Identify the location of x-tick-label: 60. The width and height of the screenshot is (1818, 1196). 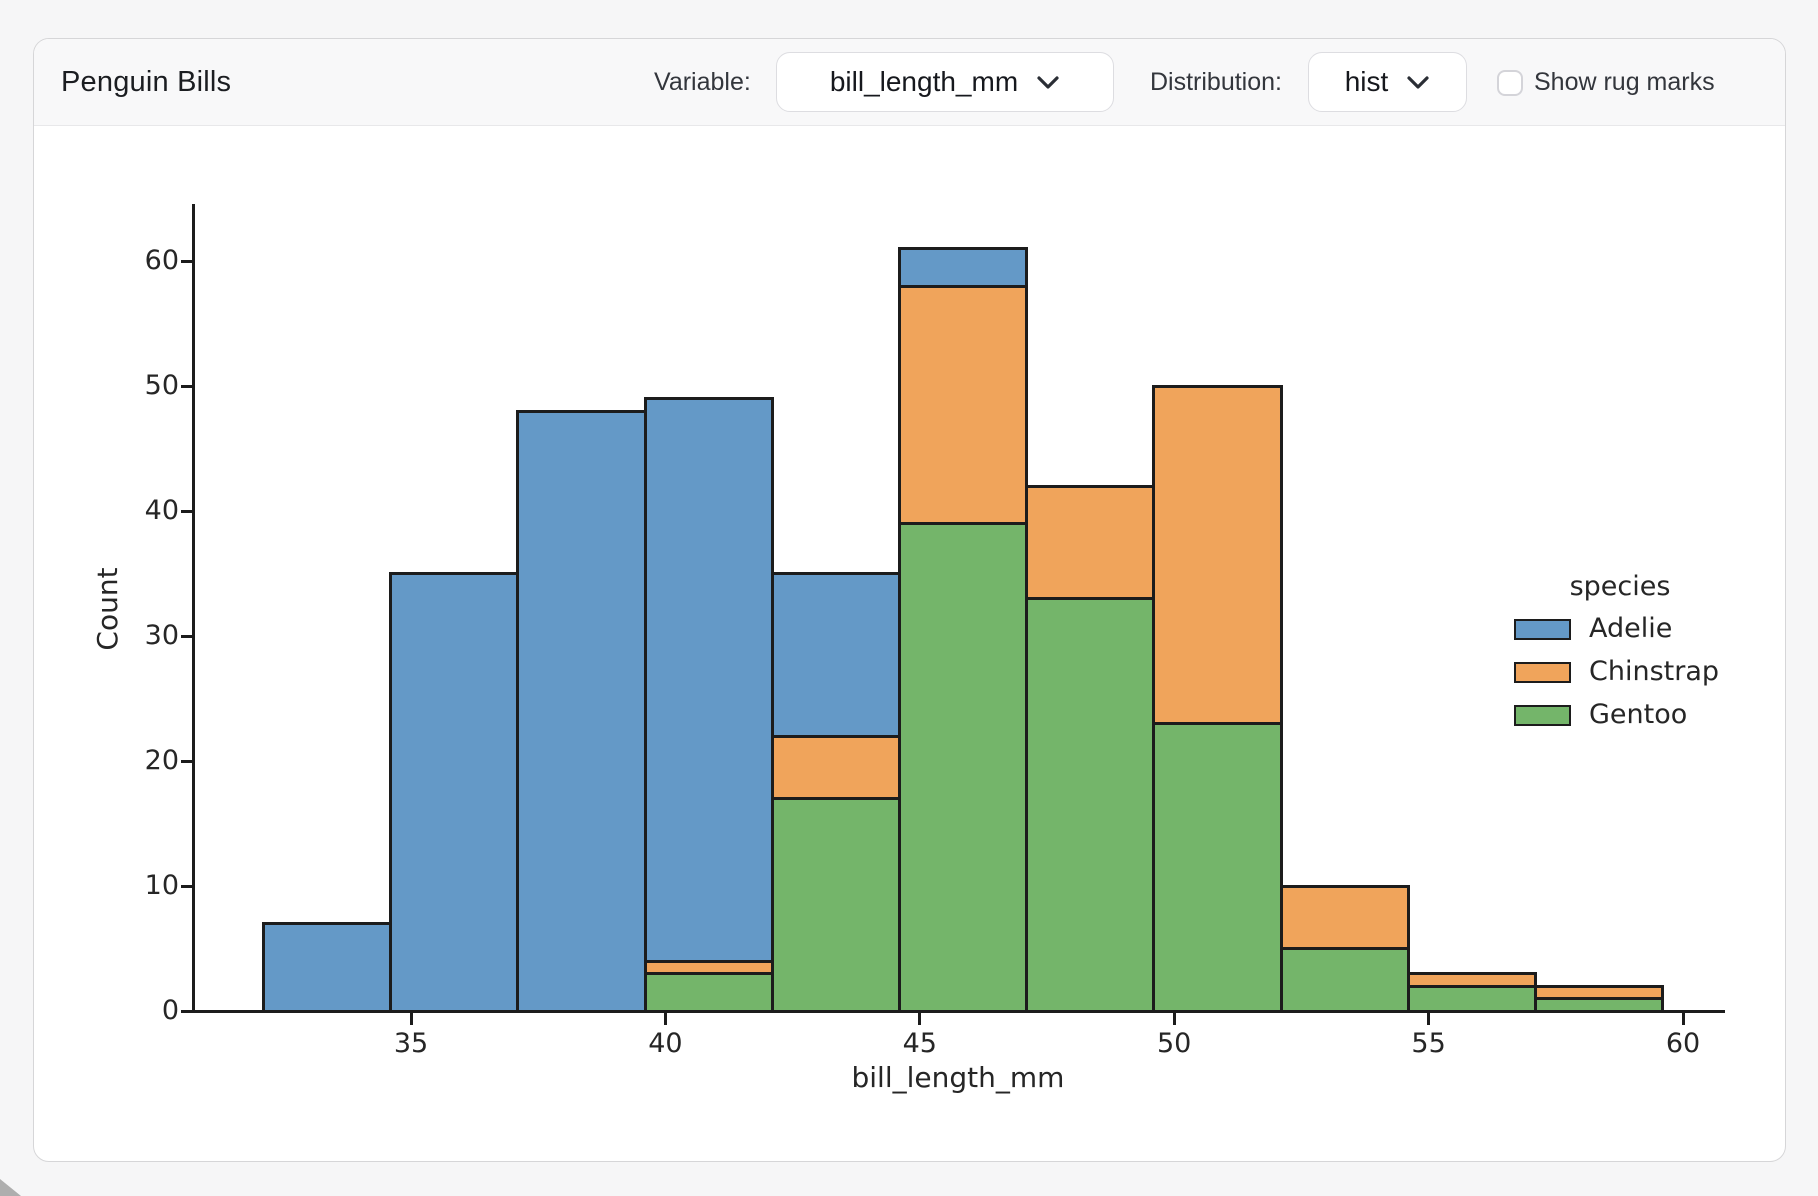
(1683, 1043).